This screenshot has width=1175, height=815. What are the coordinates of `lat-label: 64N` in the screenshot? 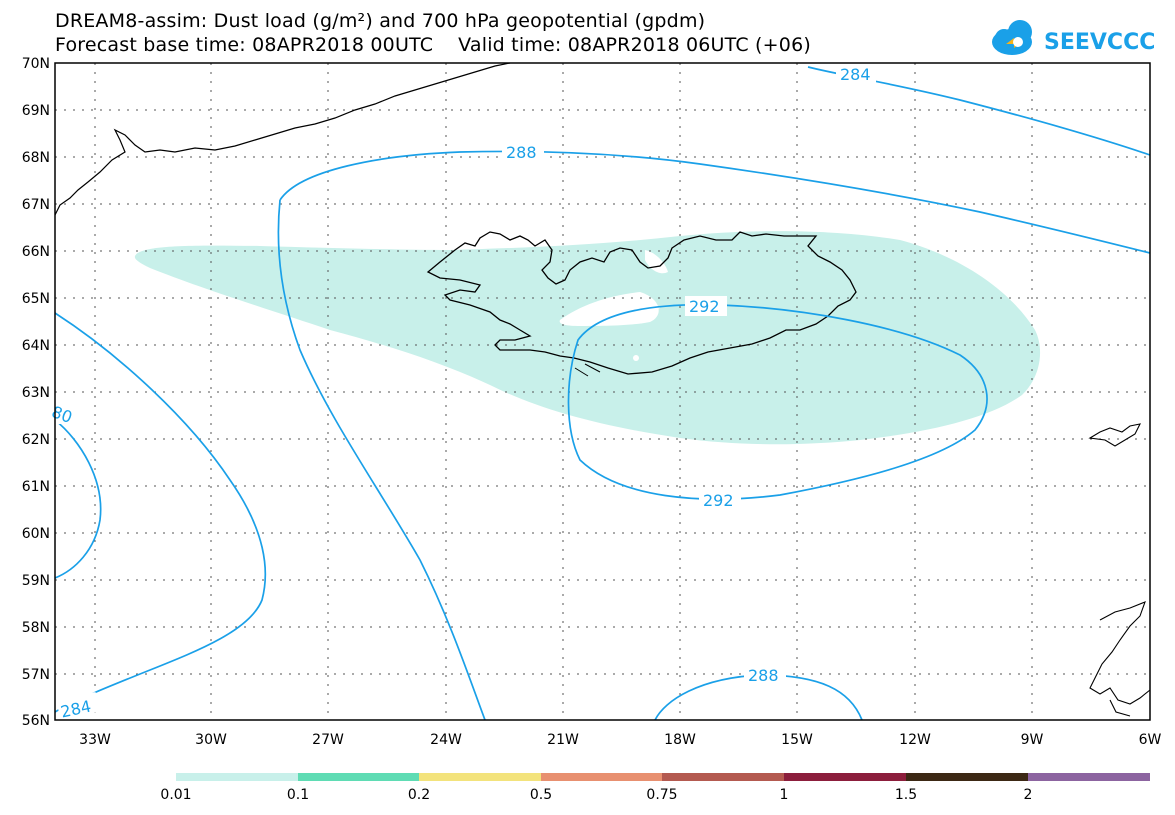 It's located at (36, 346).